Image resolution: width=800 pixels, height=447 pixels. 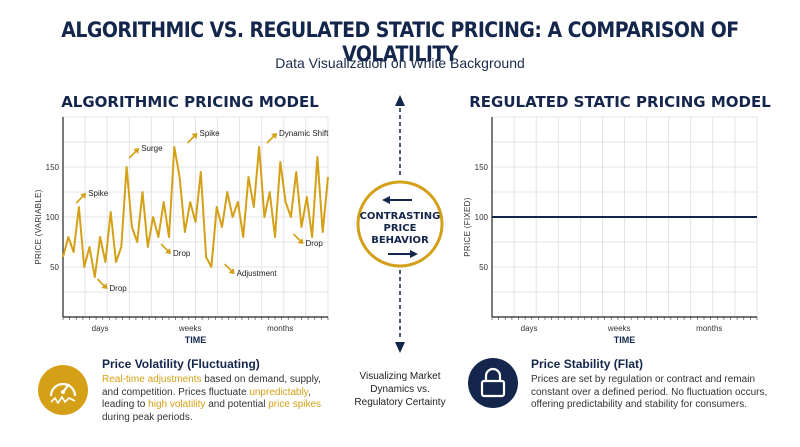 I want to click on left-text-part4: during peak periods., so click(x=147, y=417).